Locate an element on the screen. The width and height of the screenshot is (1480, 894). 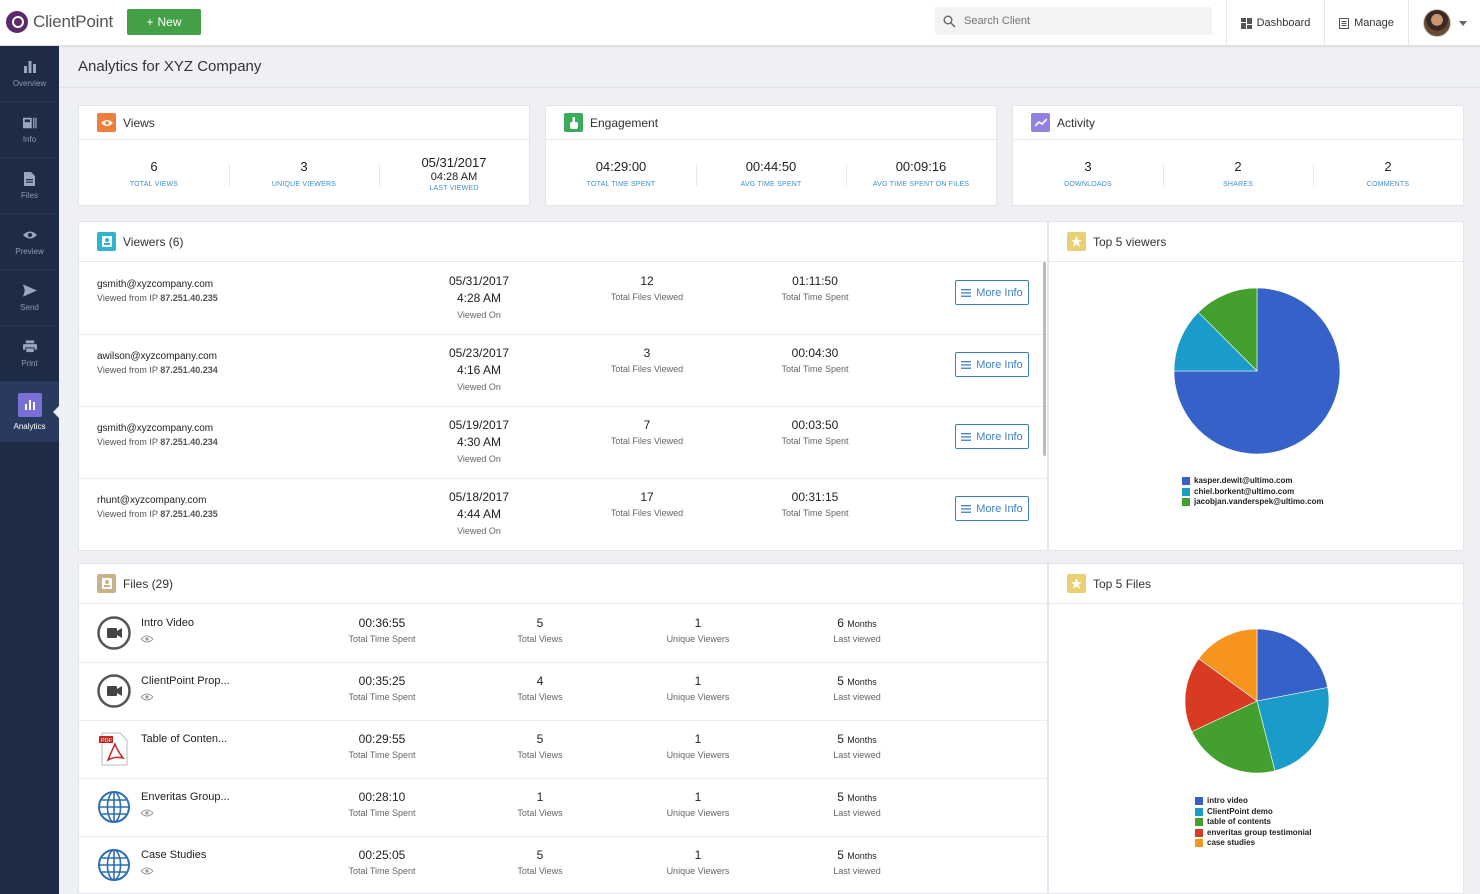
file-time-cell: 00:25:05 Total Time Spent is located at coordinates (382, 862).